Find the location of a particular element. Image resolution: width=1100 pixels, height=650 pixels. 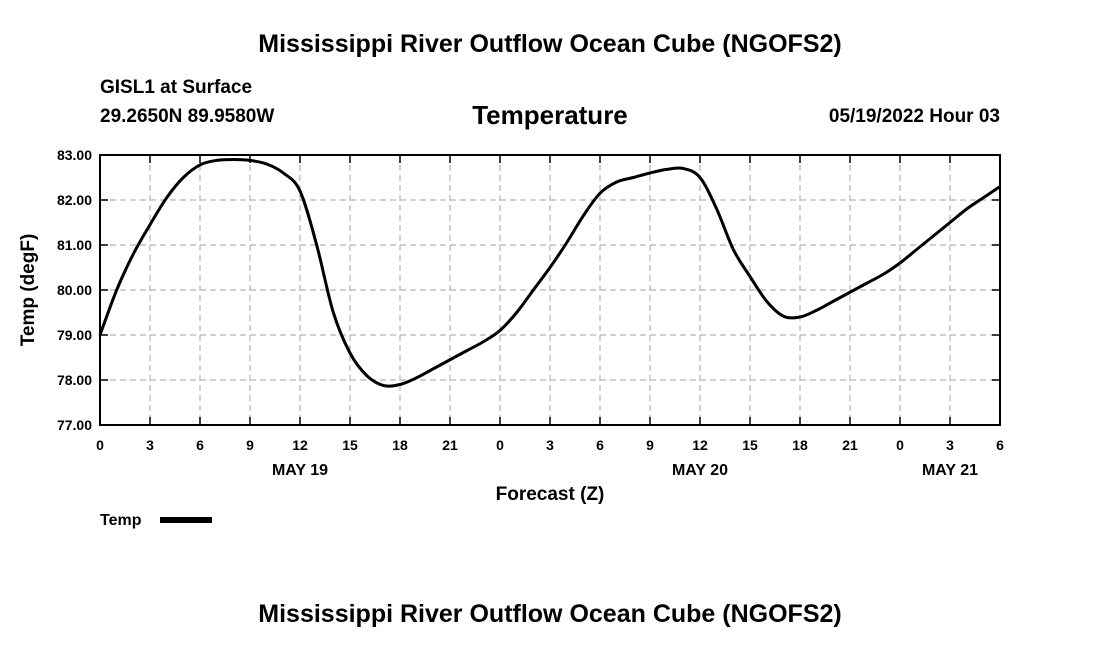

y-tick-label: 78.00 is located at coordinates (74, 380).